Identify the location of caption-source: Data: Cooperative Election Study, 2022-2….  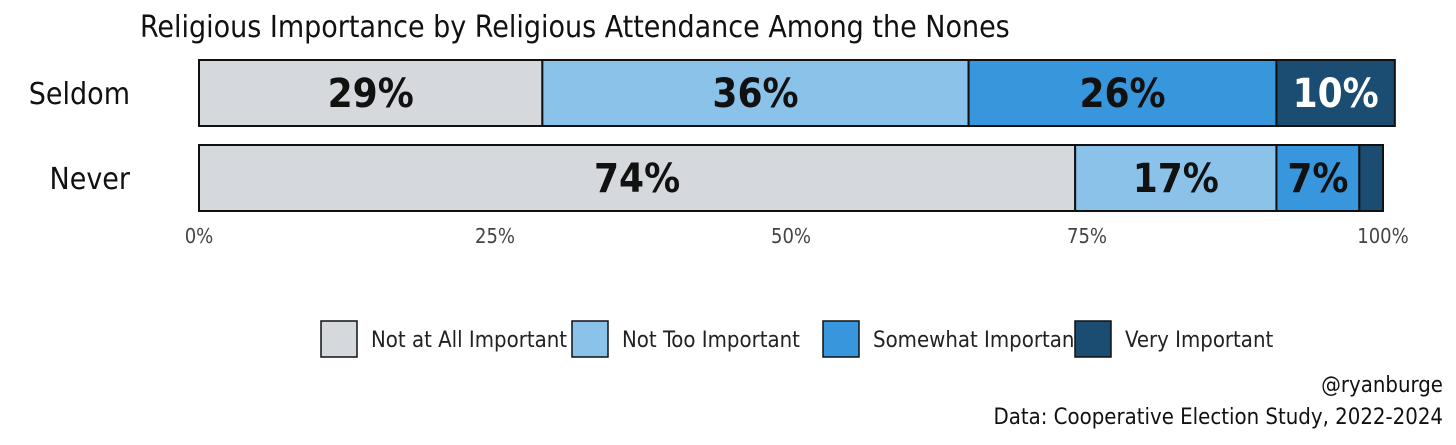
(1218, 417).